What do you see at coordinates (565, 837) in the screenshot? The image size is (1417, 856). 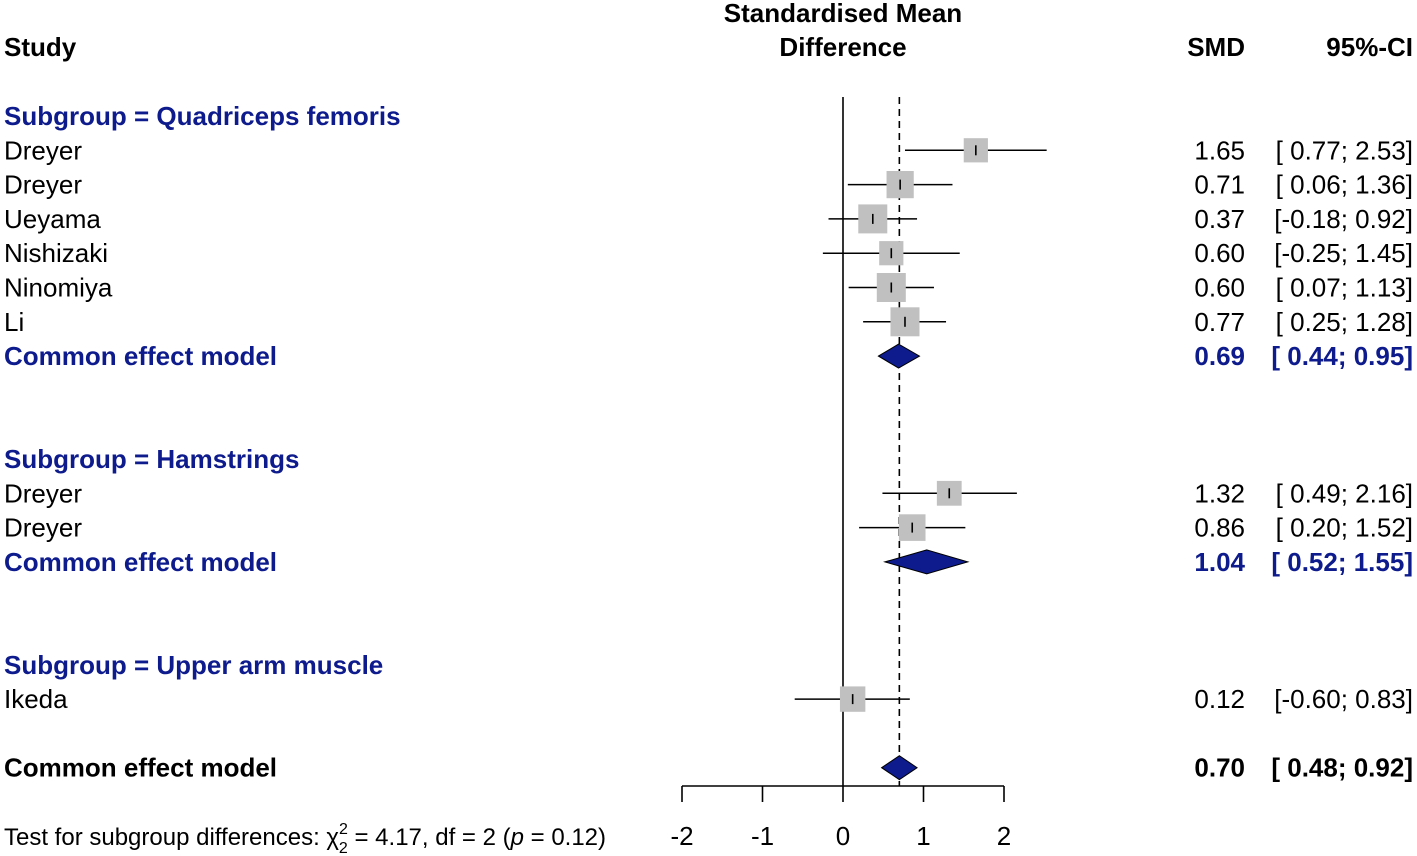 I see `footnote-p-value: = 0.12)` at bounding box center [565, 837].